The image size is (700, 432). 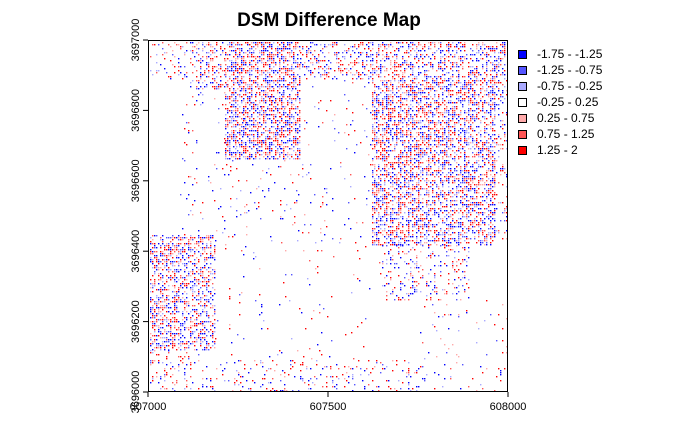 I want to click on y-tick-label: 3696000, so click(x=136, y=392).